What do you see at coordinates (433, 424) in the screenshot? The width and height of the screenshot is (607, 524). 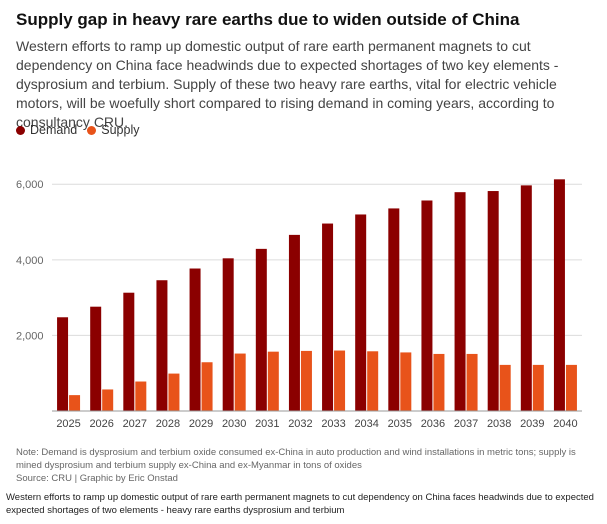 I see `x-tick-label: 2036` at bounding box center [433, 424].